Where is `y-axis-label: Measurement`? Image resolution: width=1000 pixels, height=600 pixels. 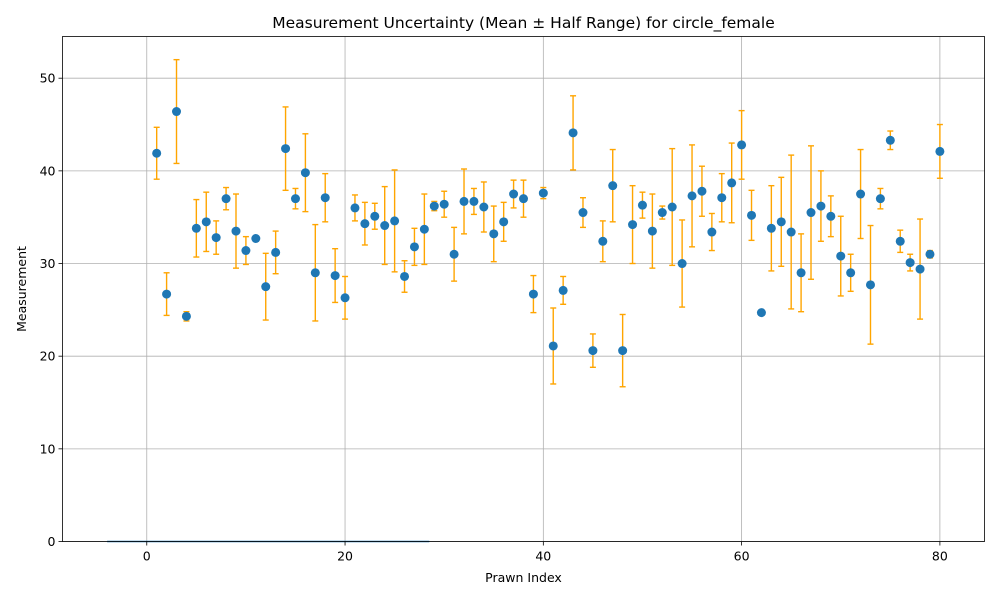
y-axis-label: Measurement is located at coordinates (21, 289).